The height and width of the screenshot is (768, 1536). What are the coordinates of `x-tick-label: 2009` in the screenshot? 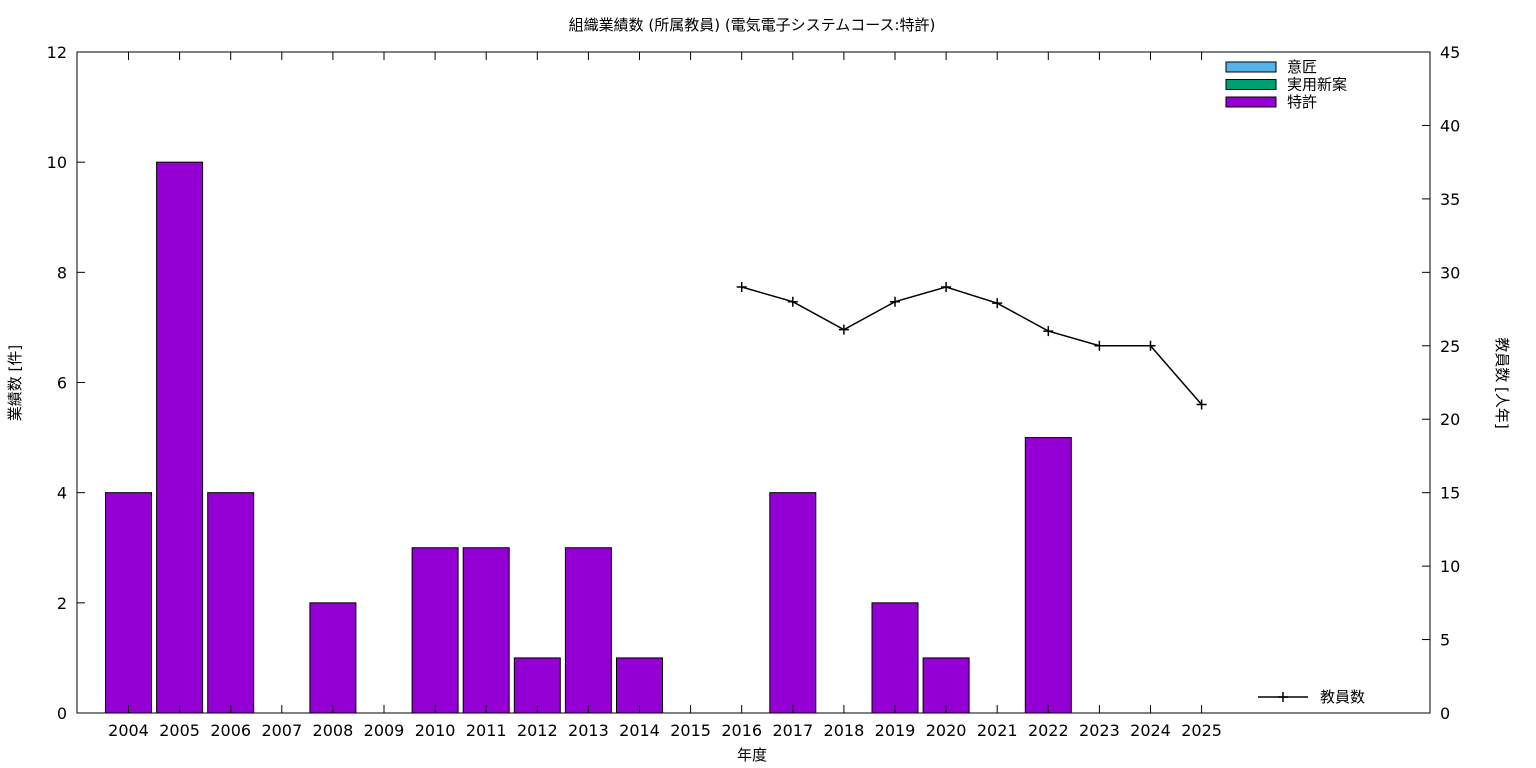 It's located at (384, 730).